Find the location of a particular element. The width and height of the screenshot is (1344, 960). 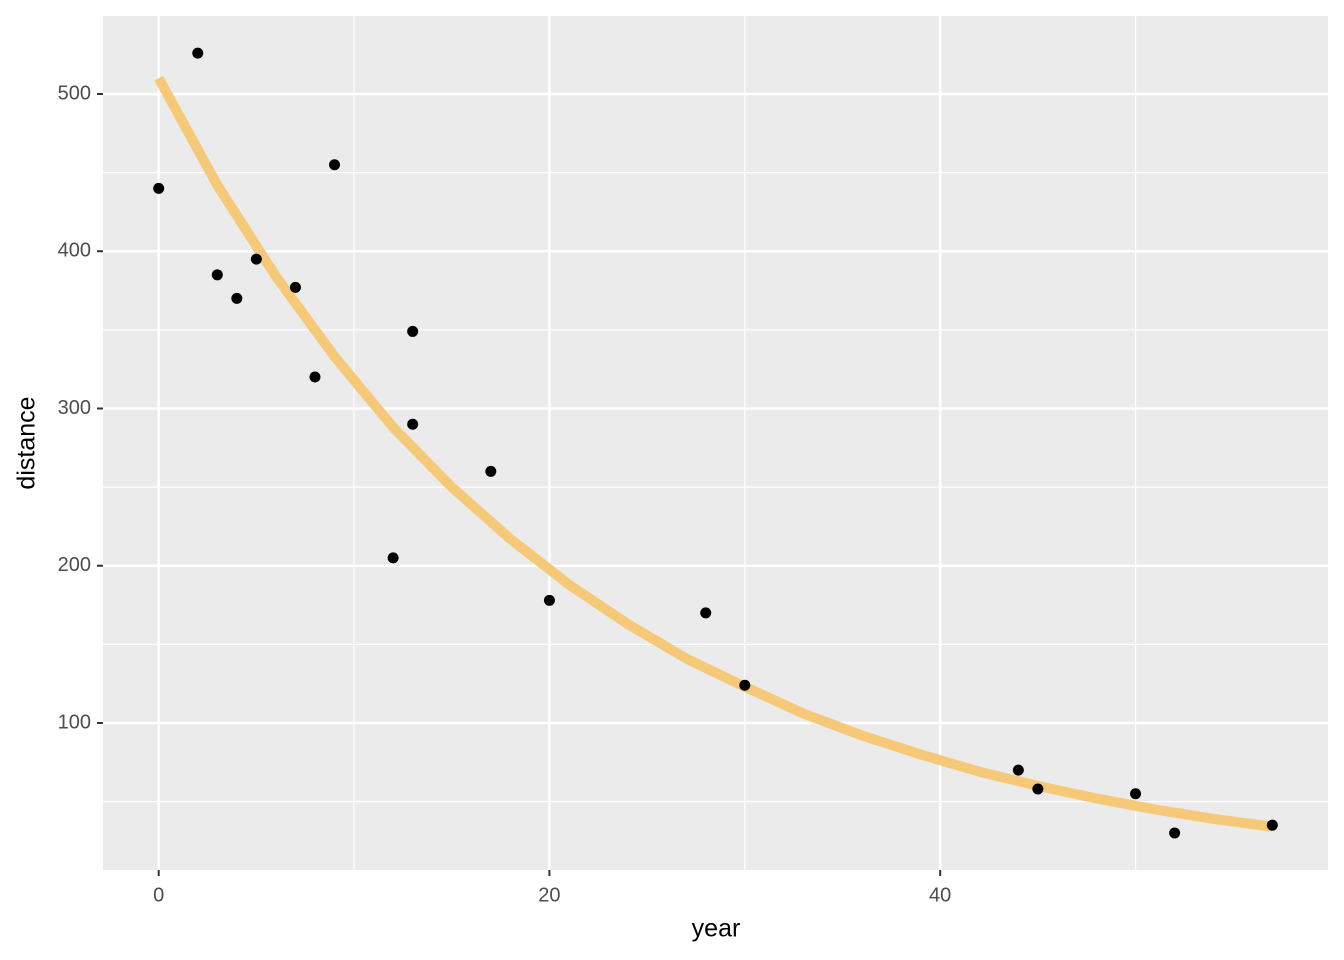

x-axis-title: year is located at coordinates (716, 929).